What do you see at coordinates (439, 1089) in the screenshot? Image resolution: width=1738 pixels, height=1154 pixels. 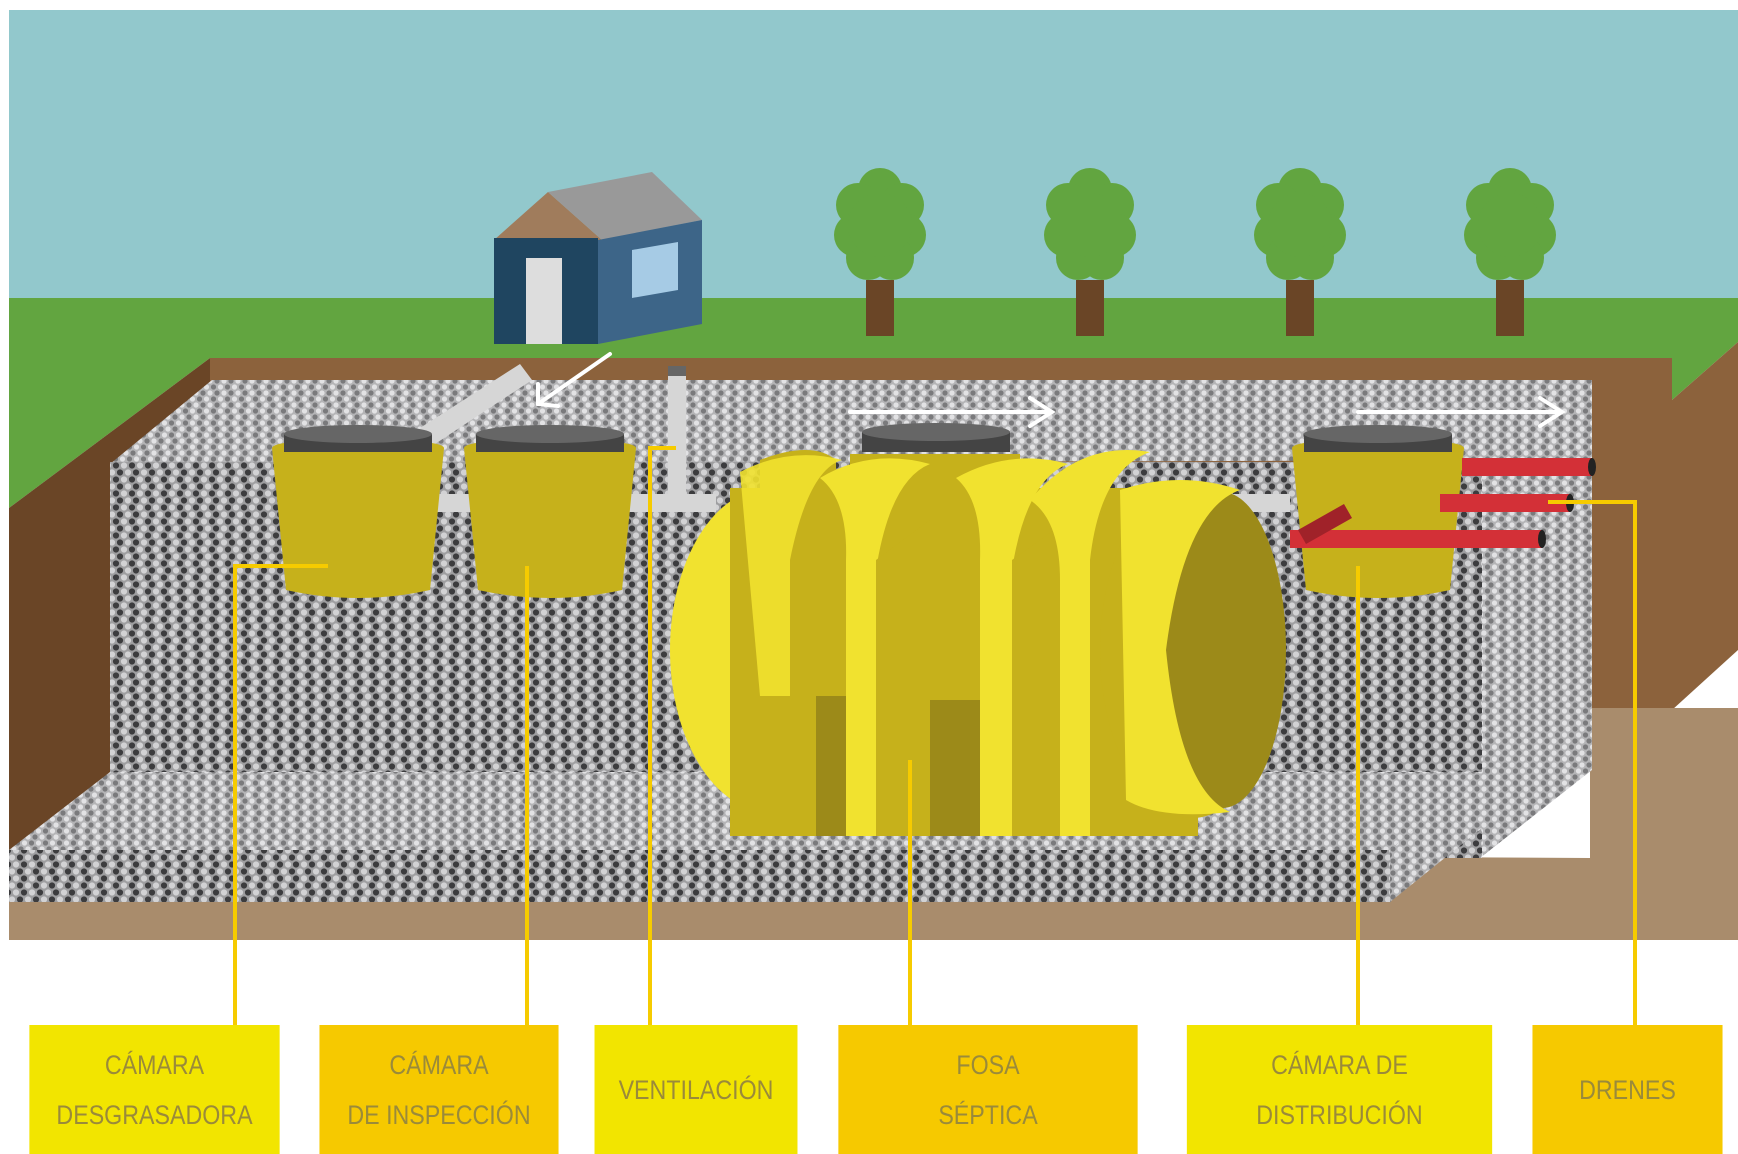 I see `label-camara-inspeccion: CÁMARA DE INSPECCIÓN` at bounding box center [439, 1089].